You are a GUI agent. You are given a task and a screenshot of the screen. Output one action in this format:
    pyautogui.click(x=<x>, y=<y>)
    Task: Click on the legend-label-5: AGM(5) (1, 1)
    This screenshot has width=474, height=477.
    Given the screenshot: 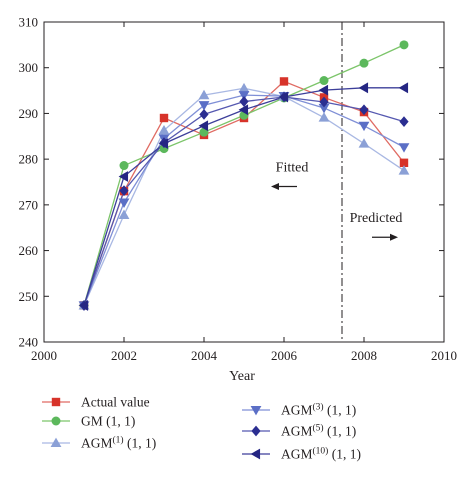 What is the action you would take?
    pyautogui.click(x=318, y=431)
    